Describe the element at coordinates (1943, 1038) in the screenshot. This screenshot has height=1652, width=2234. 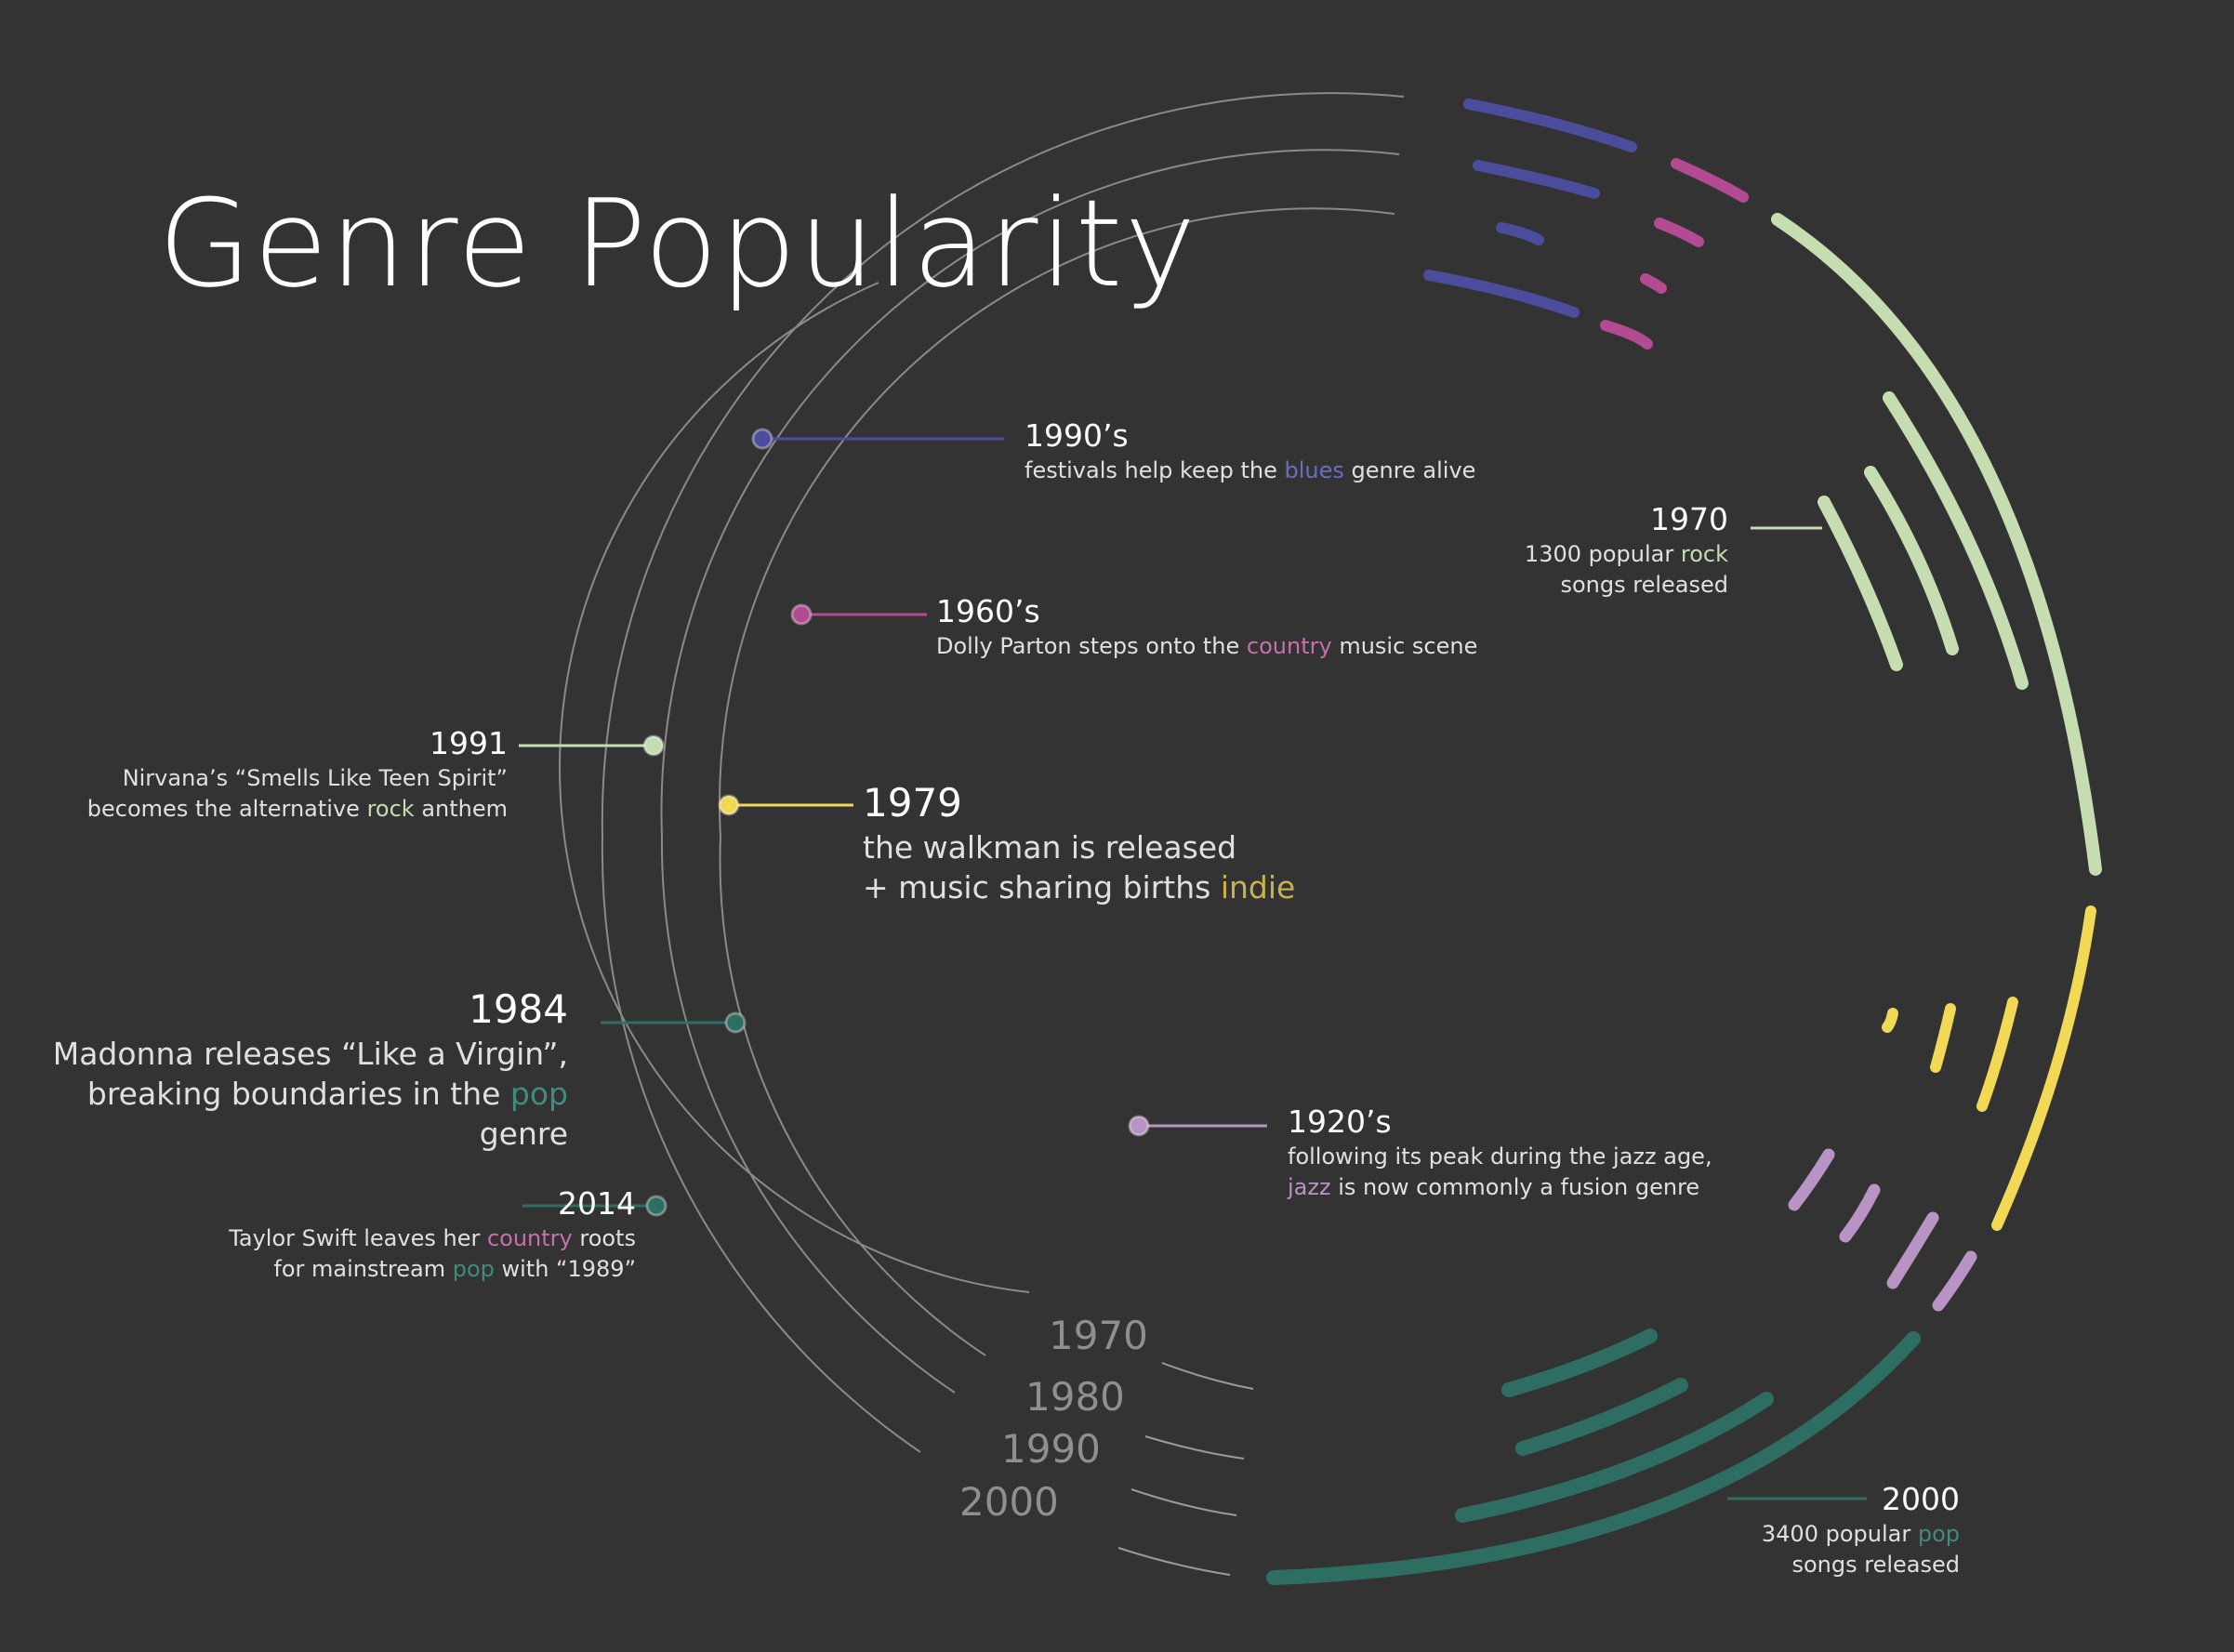
I see `arc-indie-1980` at that location.